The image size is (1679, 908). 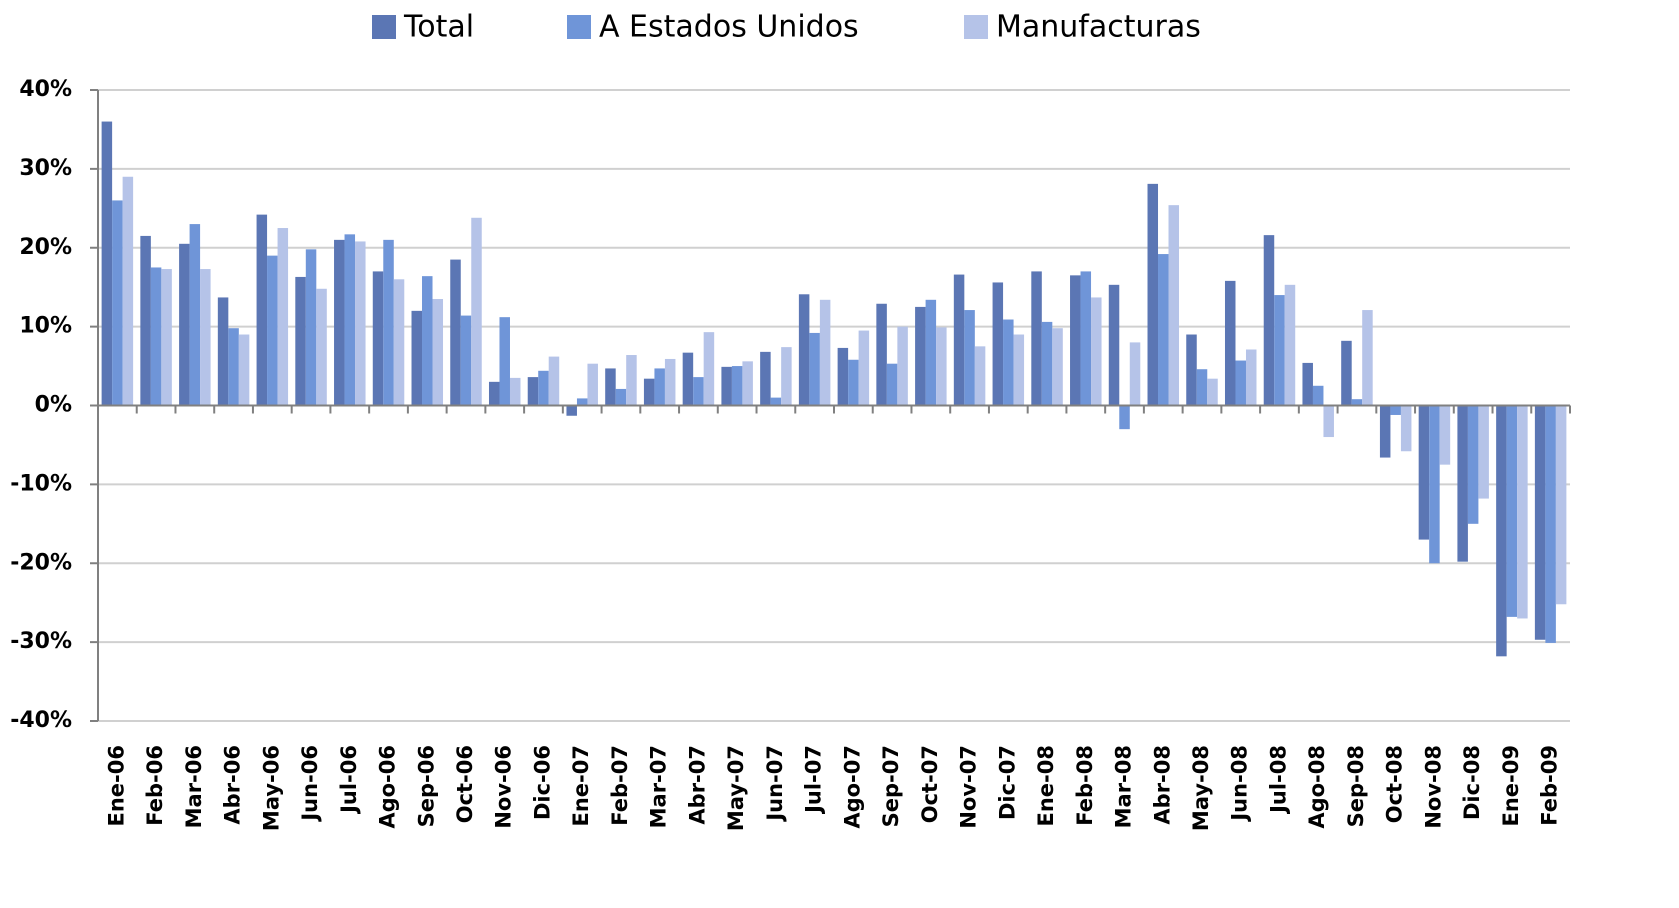 I want to click on x-tick-label: Ene-09, so click(x=1511, y=785).